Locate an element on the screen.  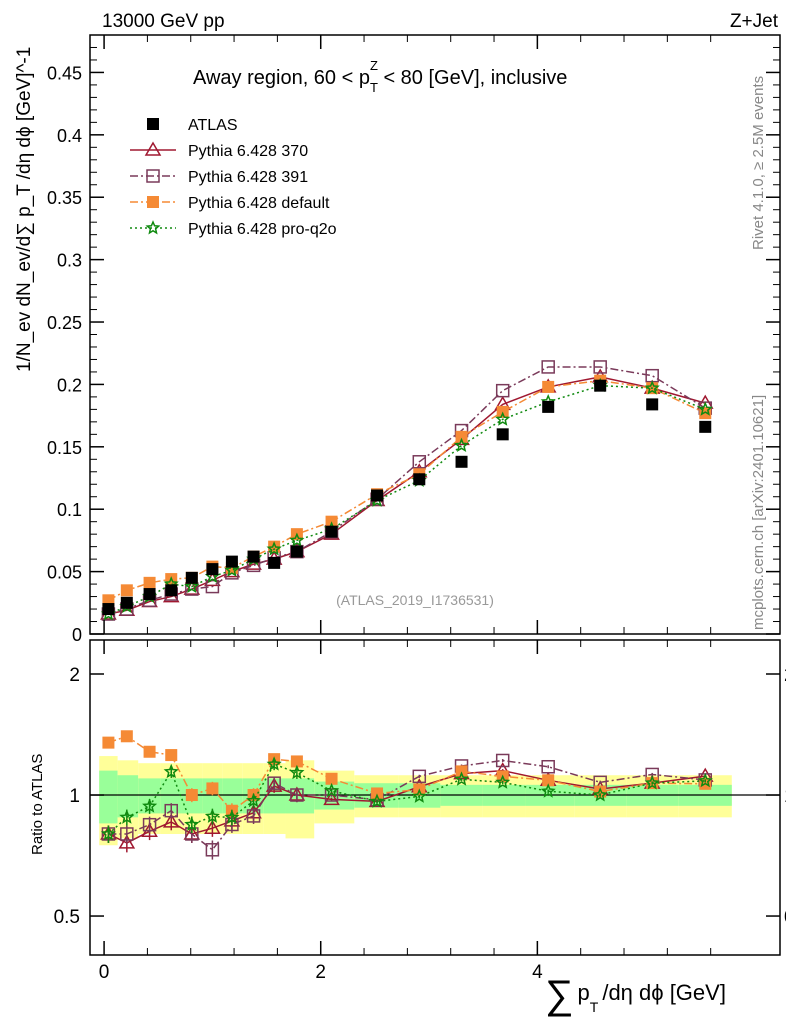
y-tick-label: 0.3 is located at coordinates (69, 261).